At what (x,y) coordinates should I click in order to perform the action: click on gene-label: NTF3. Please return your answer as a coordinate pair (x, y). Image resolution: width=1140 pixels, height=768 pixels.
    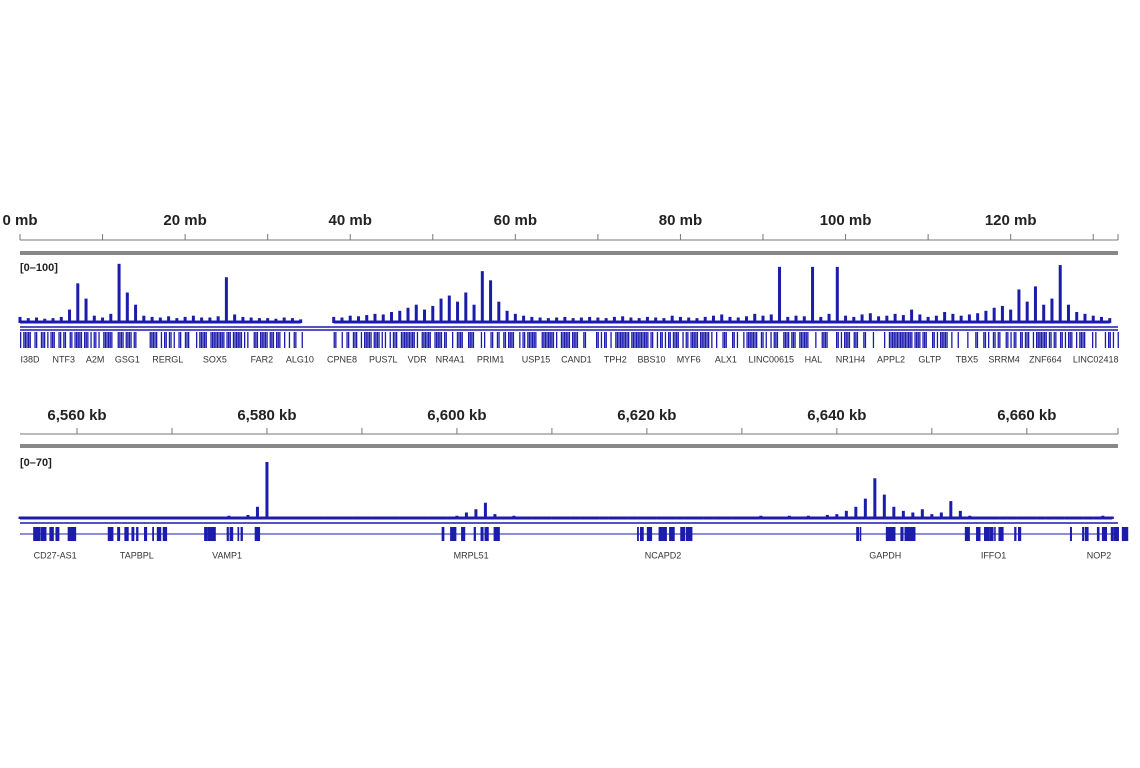
    Looking at the image, I should click on (64, 359).